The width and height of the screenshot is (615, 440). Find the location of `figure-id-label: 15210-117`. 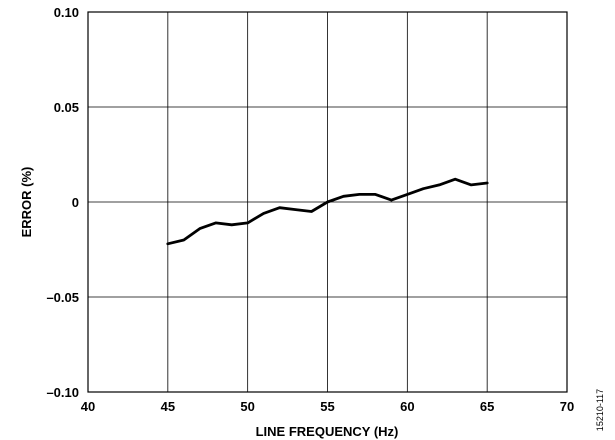

figure-id-label: 15210-117 is located at coordinates (600, 410).